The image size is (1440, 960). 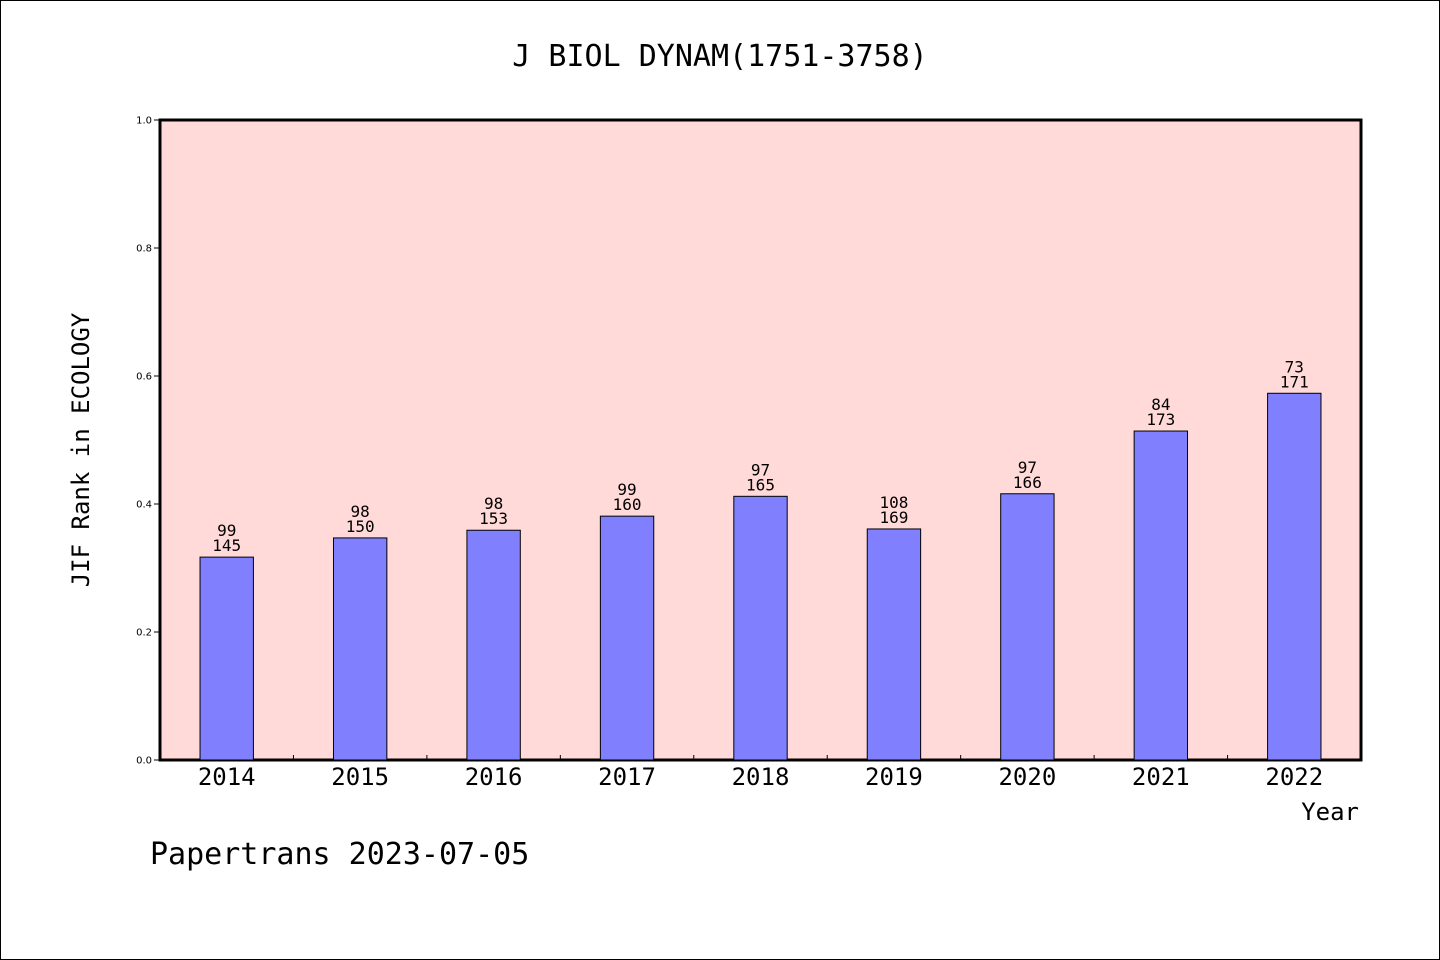 I want to click on x-tick-label: 2016, so click(x=494, y=777).